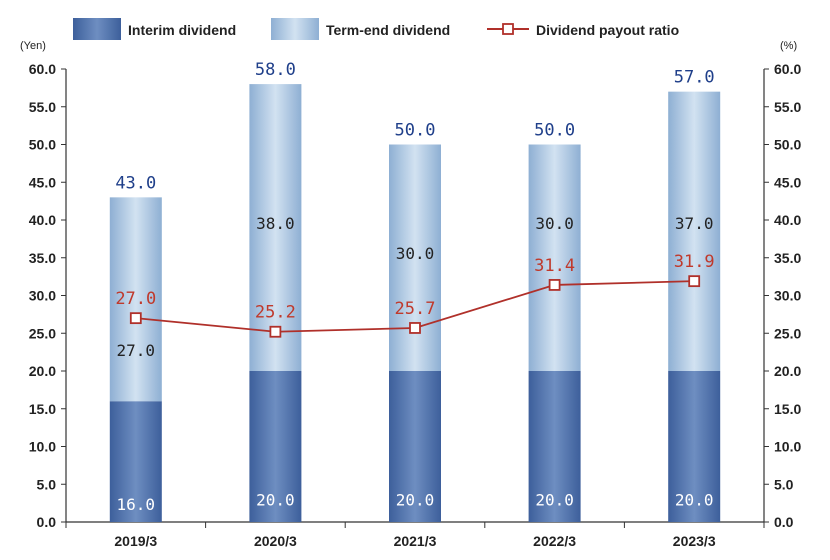 The image size is (830, 560). I want to click on left-tick-label: 40.0, so click(42, 220).